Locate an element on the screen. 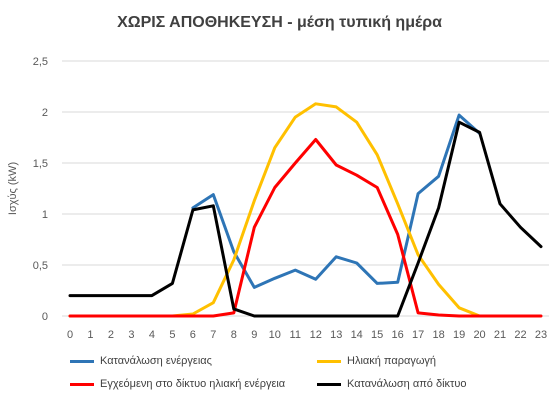 The height and width of the screenshot is (401, 559). x-tick-label: 9 is located at coordinates (254, 335).